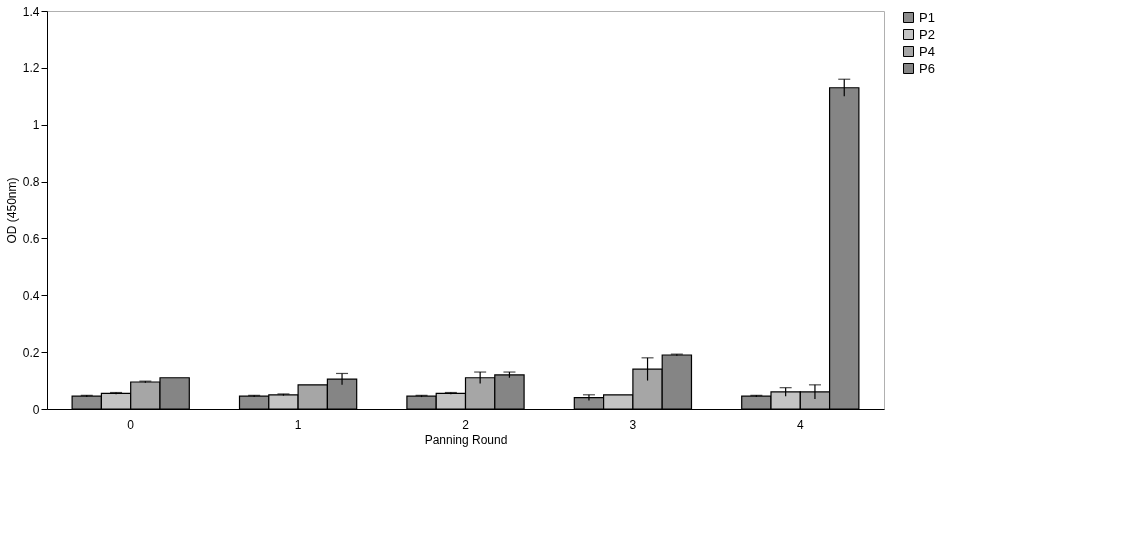 This screenshot has height=544, width=1121. I want to click on legend-label: P6, so click(927, 68).